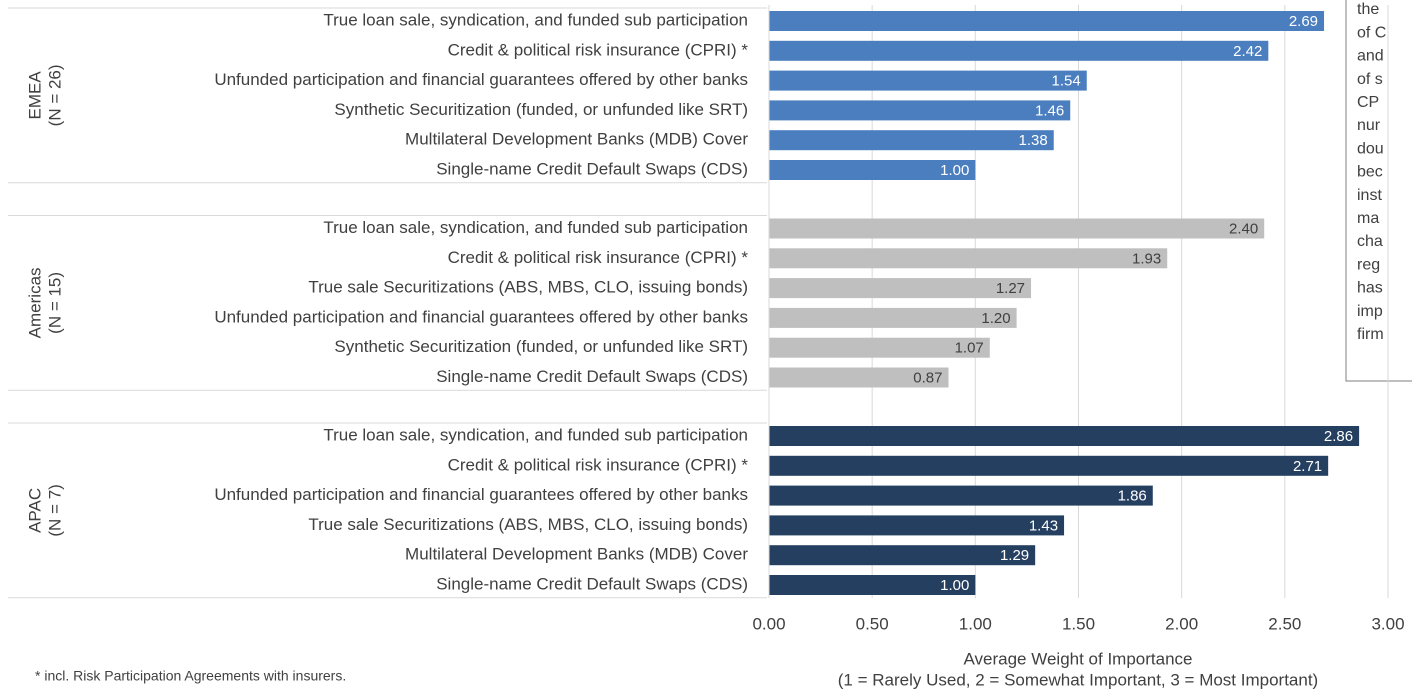  I want to click on value-label: 1.93, so click(1146, 258).